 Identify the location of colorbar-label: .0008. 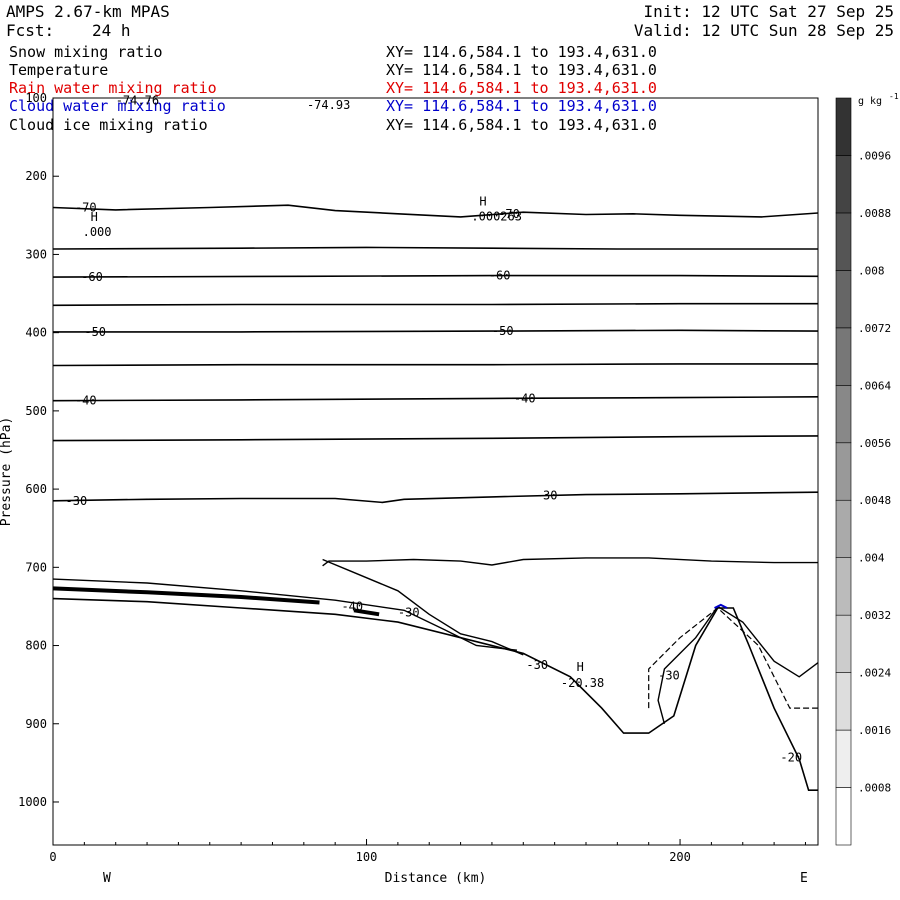
(874, 788).